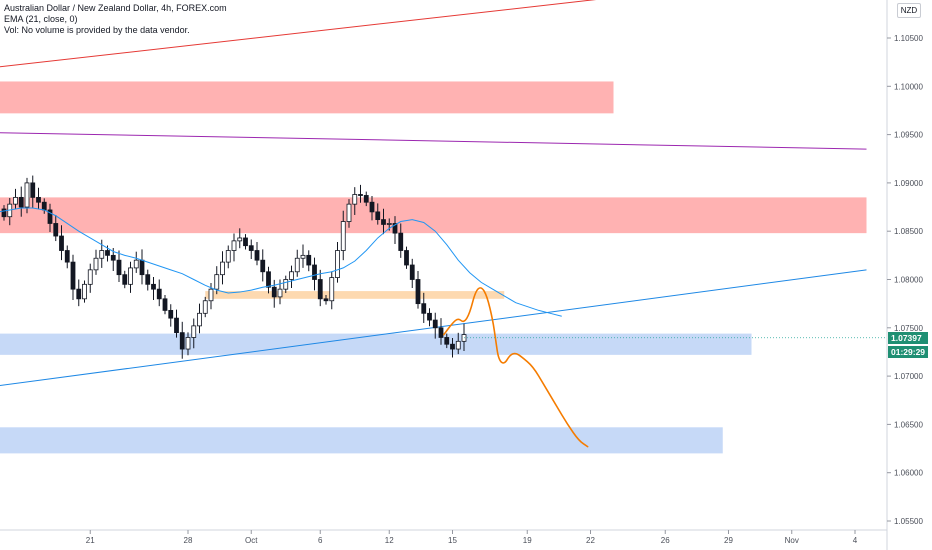  Describe the element at coordinates (298, 34) in the screenshot. I see `top-trendline` at that location.